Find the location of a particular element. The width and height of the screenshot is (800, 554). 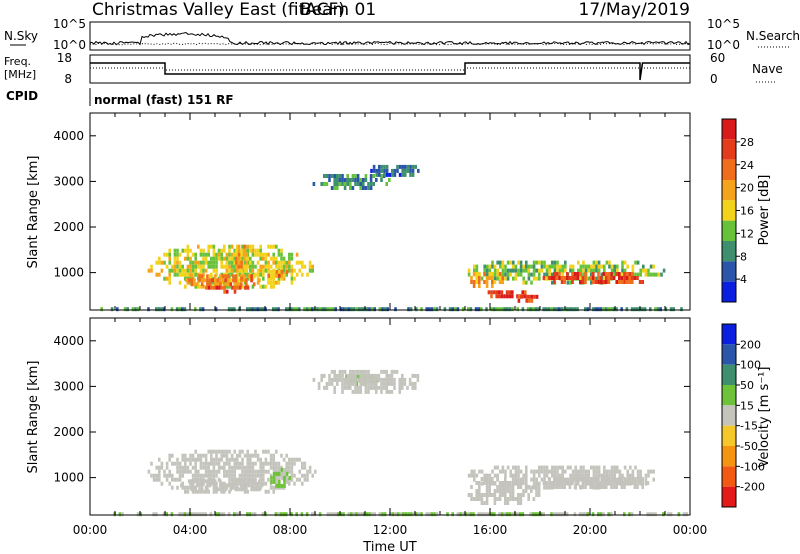

x-tick-label: 08:00 is located at coordinates (290, 530).